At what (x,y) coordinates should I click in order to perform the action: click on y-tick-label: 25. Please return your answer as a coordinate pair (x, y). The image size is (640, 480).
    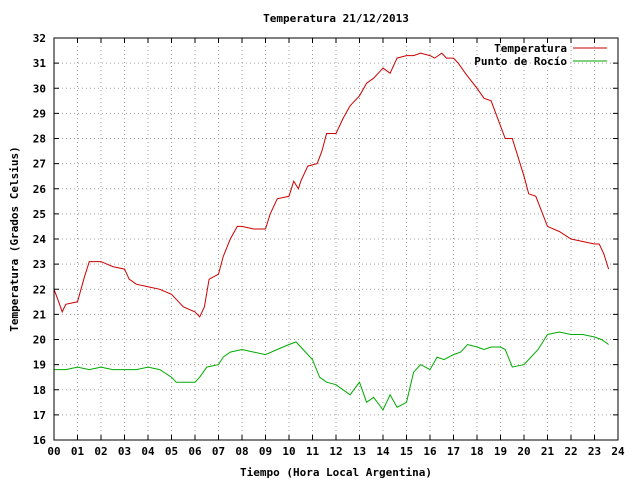
    Looking at the image, I should click on (39, 214).